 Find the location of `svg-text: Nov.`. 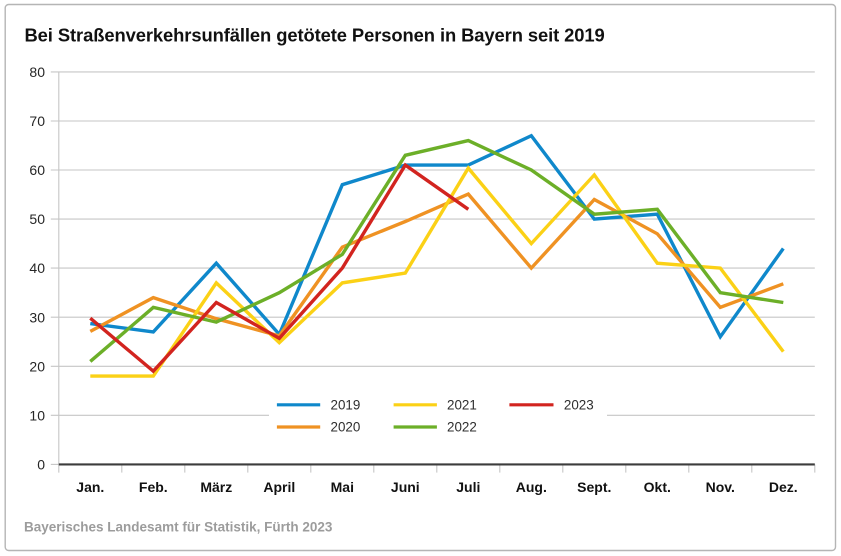

svg-text: Nov. is located at coordinates (720, 487).